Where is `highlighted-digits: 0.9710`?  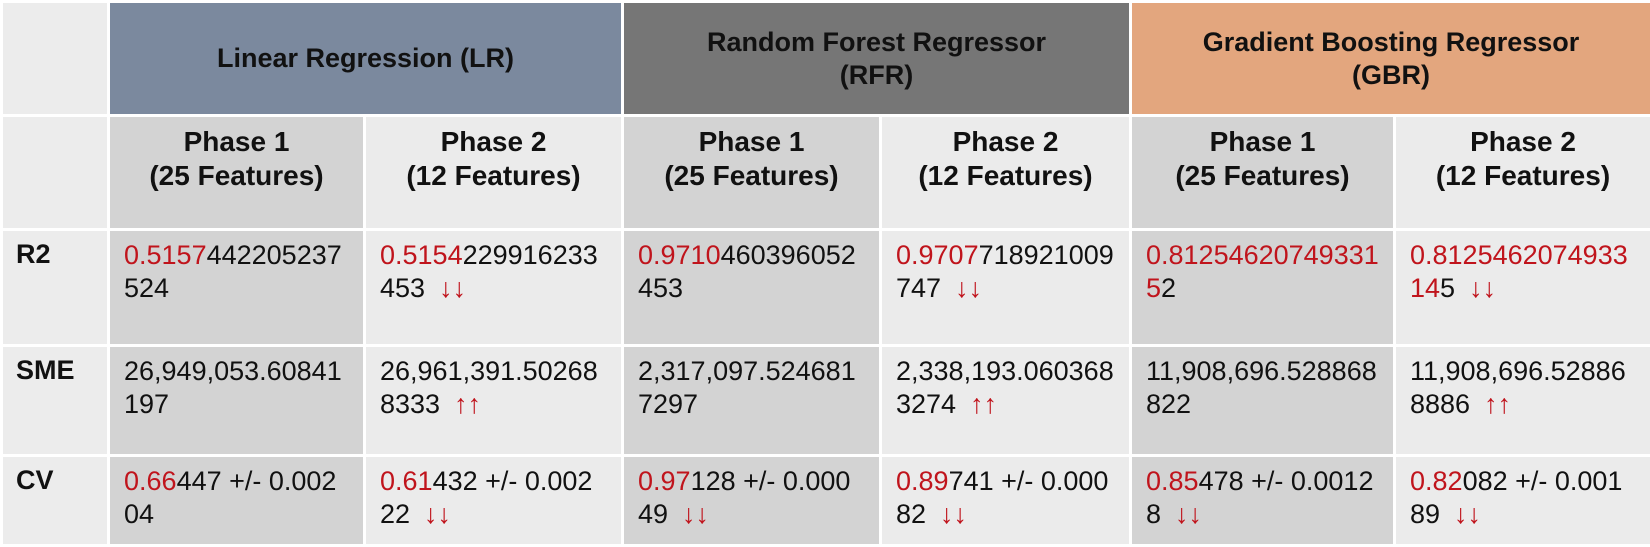 highlighted-digits: 0.9710 is located at coordinates (679, 255).